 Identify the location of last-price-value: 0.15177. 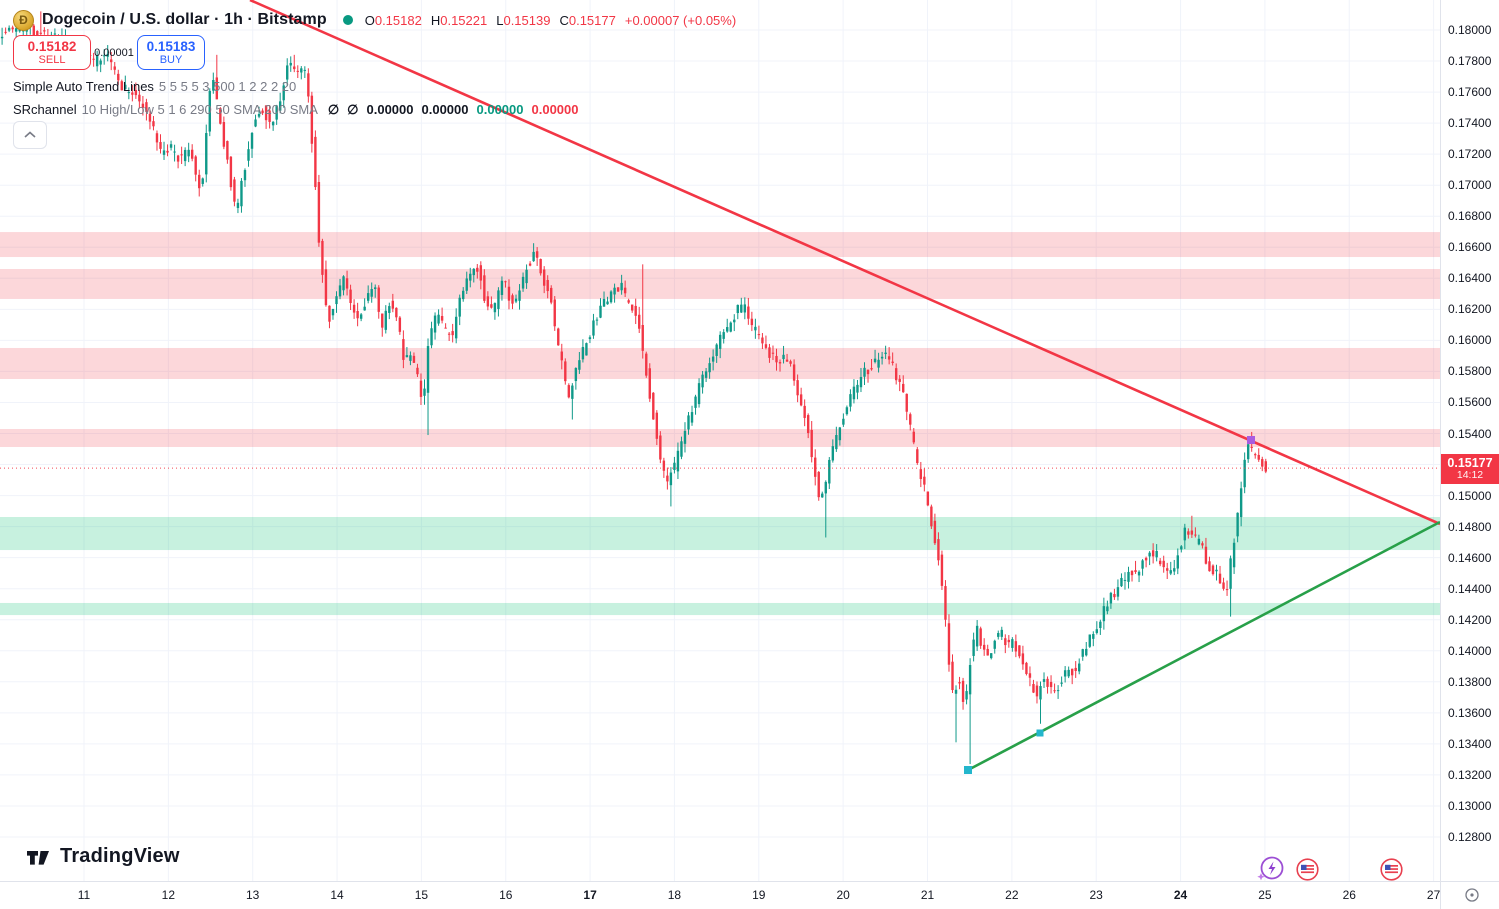
(1470, 463).